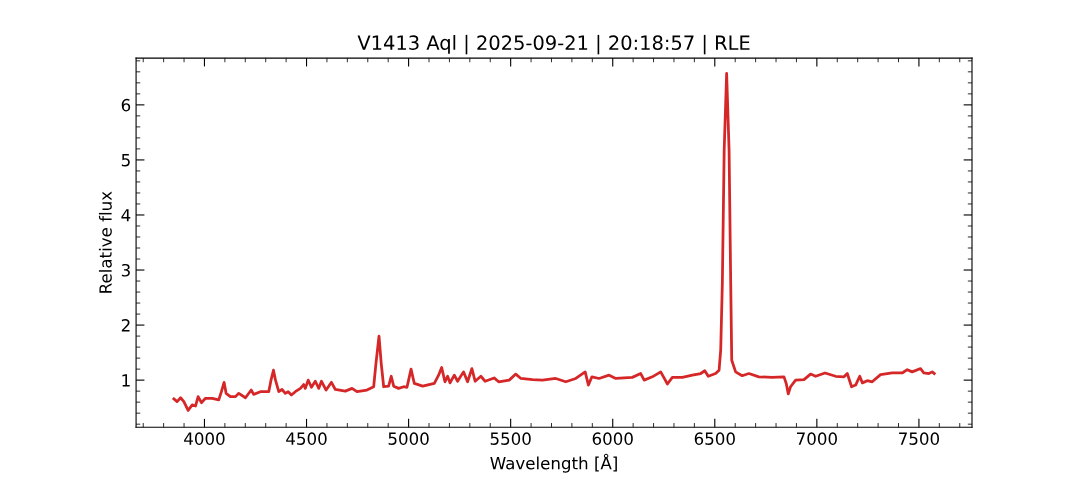 The width and height of the screenshot is (1080, 480). What do you see at coordinates (125, 325) in the screenshot?
I see `y-tick-label: 2` at bounding box center [125, 325].